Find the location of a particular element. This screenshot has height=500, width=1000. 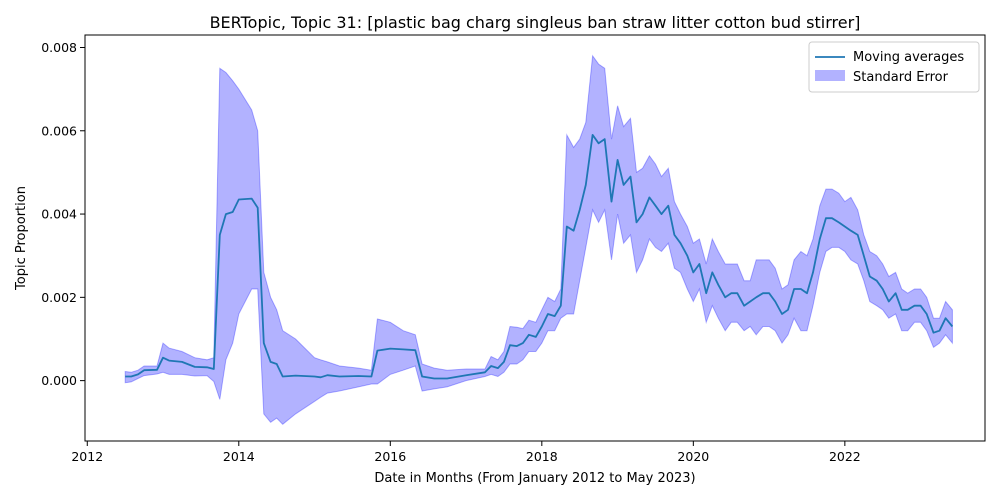

x-tick-label: 2022 is located at coordinates (845, 456).